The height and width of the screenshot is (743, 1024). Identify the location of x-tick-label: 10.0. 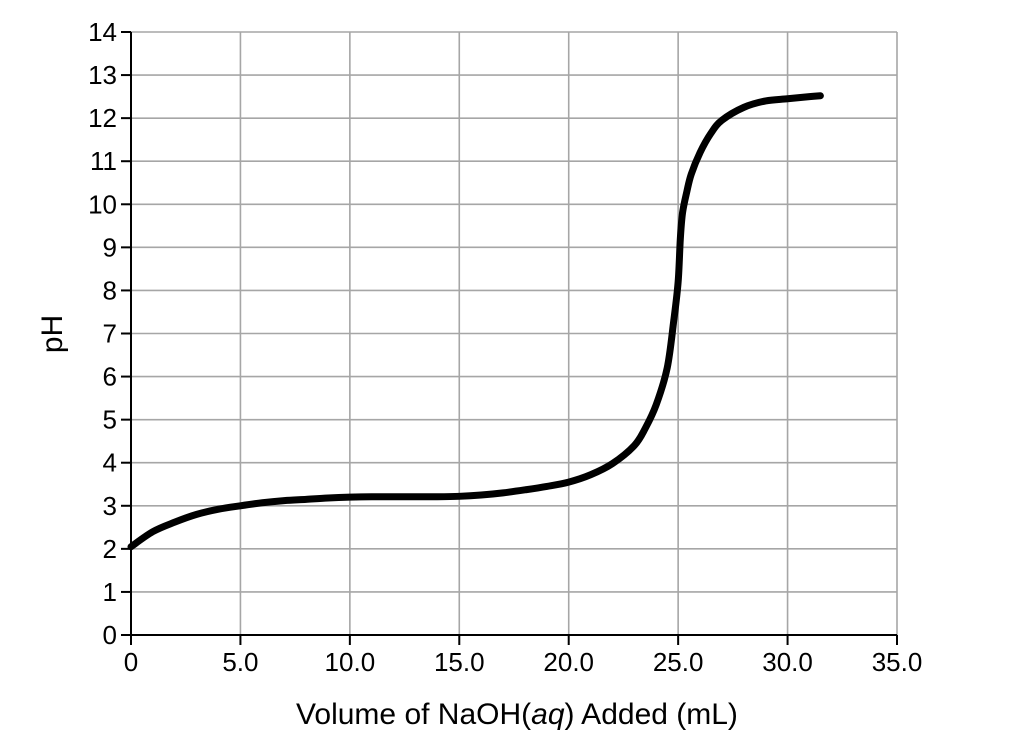
(350, 662).